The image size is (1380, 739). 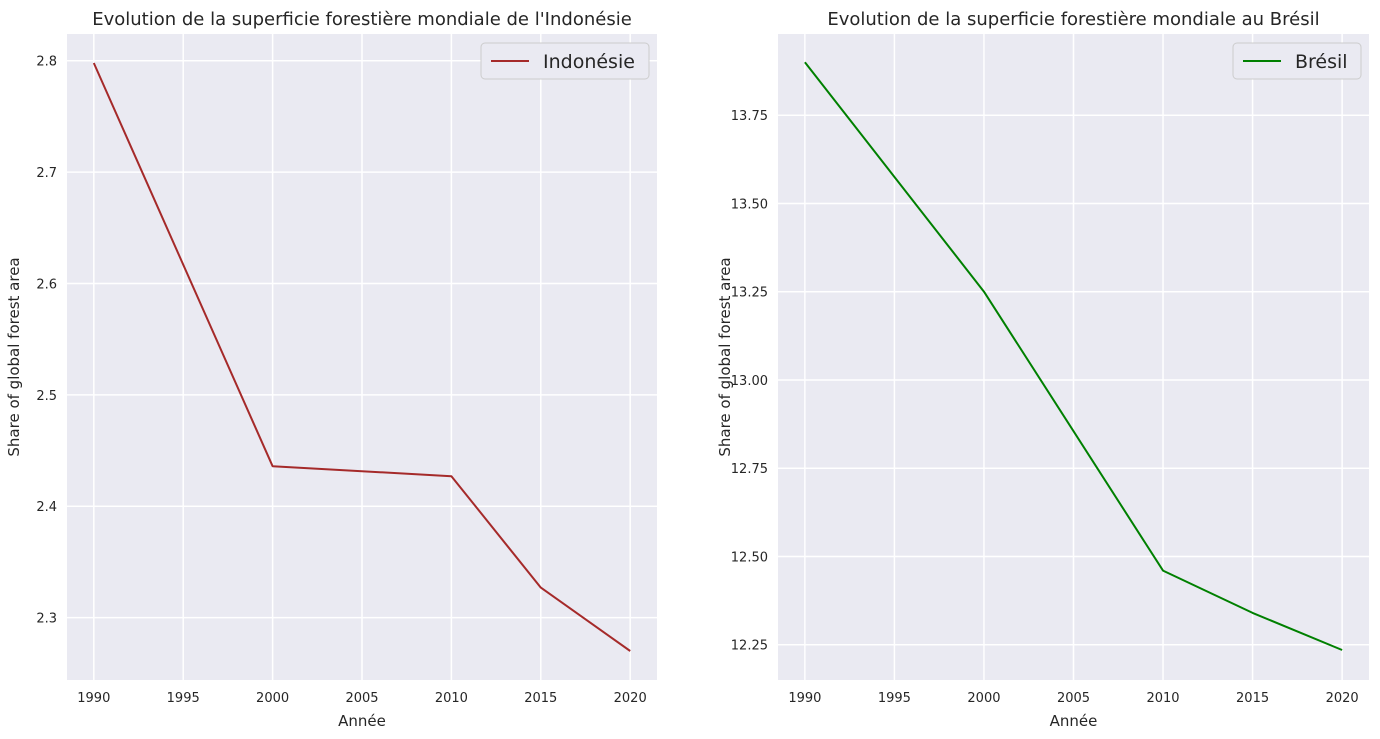 What do you see at coordinates (749, 557) in the screenshot?
I see `y-tick-label: 12.50` at bounding box center [749, 557].